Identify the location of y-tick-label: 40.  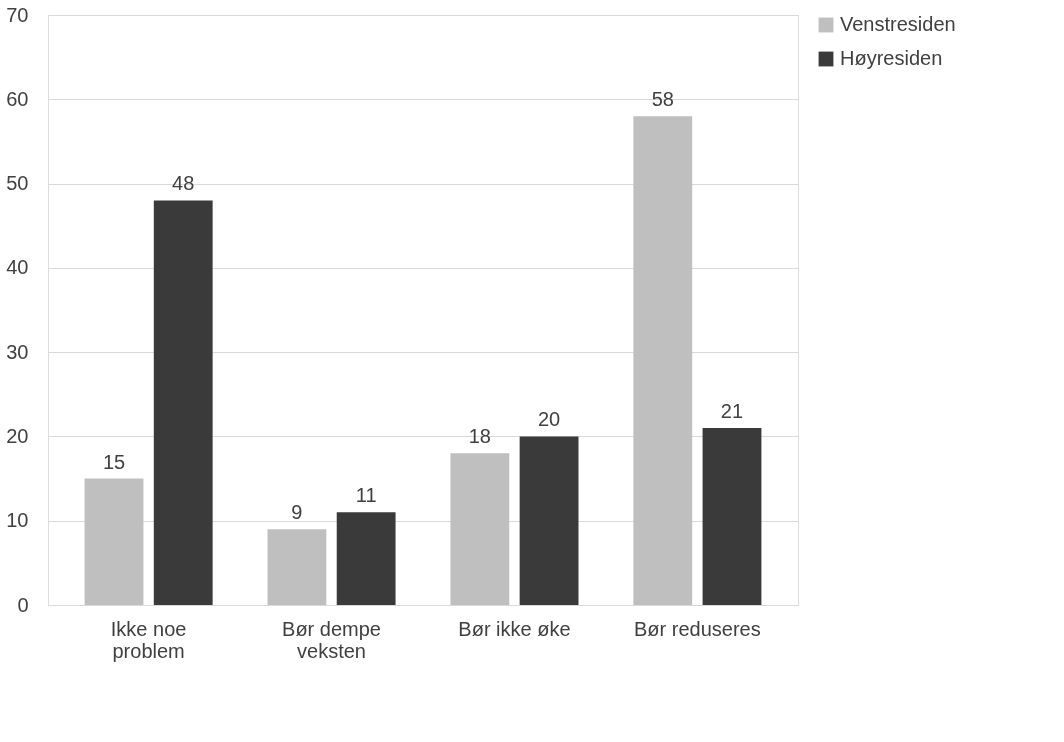
(17, 267).